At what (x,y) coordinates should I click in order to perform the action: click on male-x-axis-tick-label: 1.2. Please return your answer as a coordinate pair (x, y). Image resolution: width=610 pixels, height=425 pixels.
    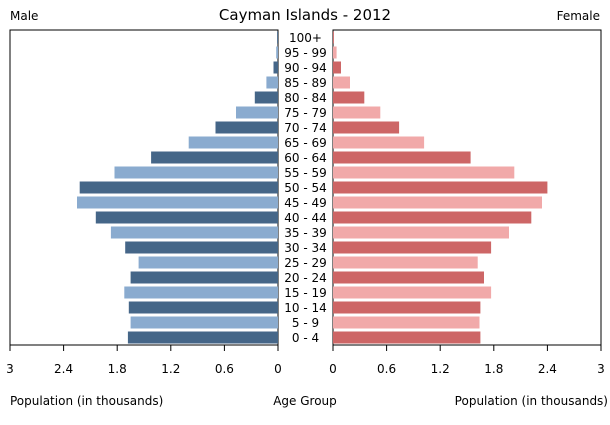
    Looking at the image, I should click on (170, 369).